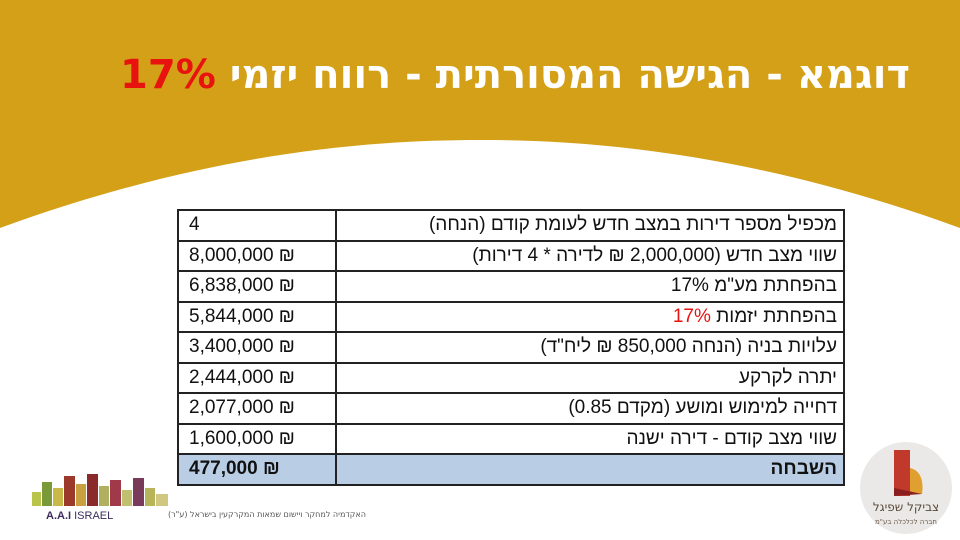  What do you see at coordinates (589, 347) in the screenshot?
I see `row-label: עלויות בניה (הנחה 850,000 ₪ ליח"ד)` at bounding box center [589, 347].